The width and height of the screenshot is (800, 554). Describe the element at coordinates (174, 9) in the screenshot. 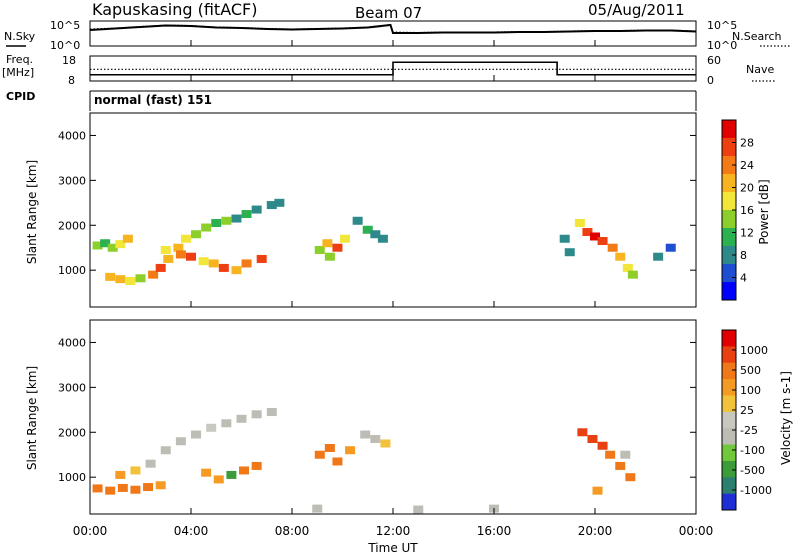

I see `station-title: Kapuskasing (fitACF)` at that location.